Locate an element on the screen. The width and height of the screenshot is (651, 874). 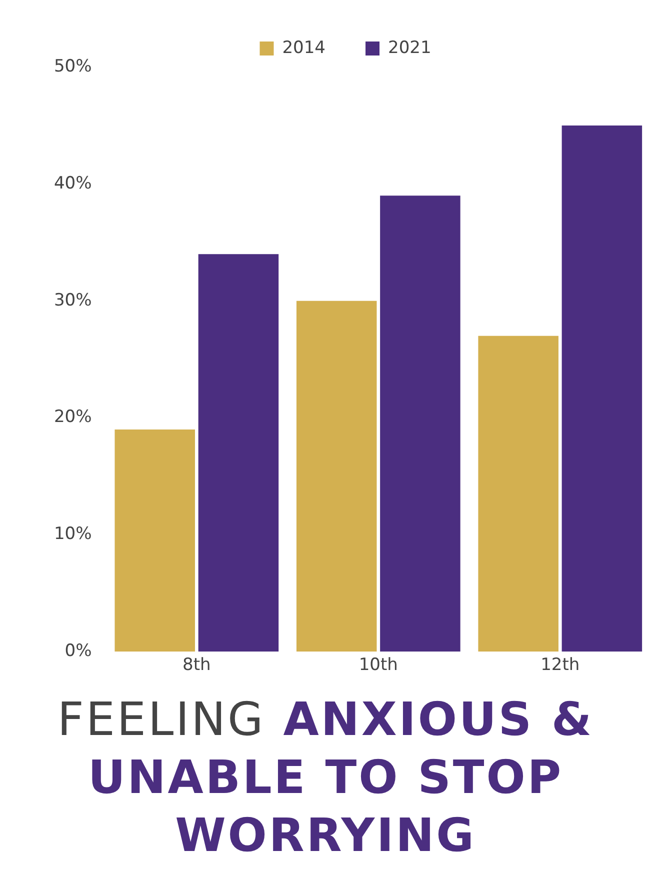
y-tick-label: 10% is located at coordinates (73, 534).